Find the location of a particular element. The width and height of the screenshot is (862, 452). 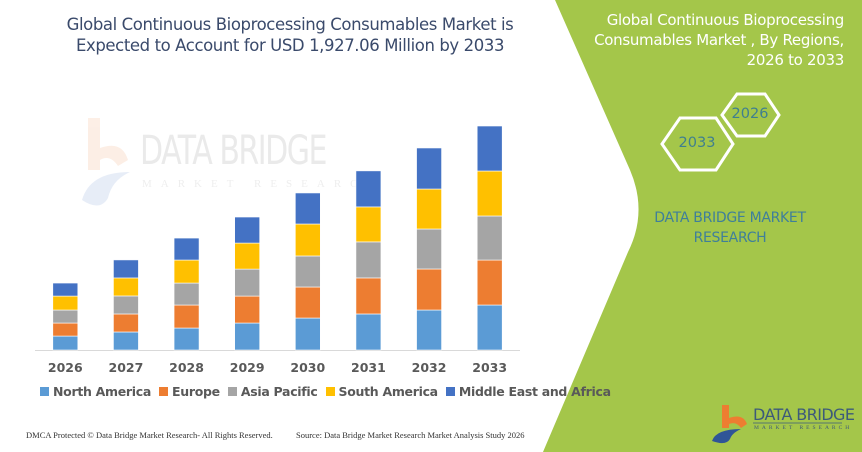

logo-subtitle: MARKET RESEARCH is located at coordinates (803, 428).